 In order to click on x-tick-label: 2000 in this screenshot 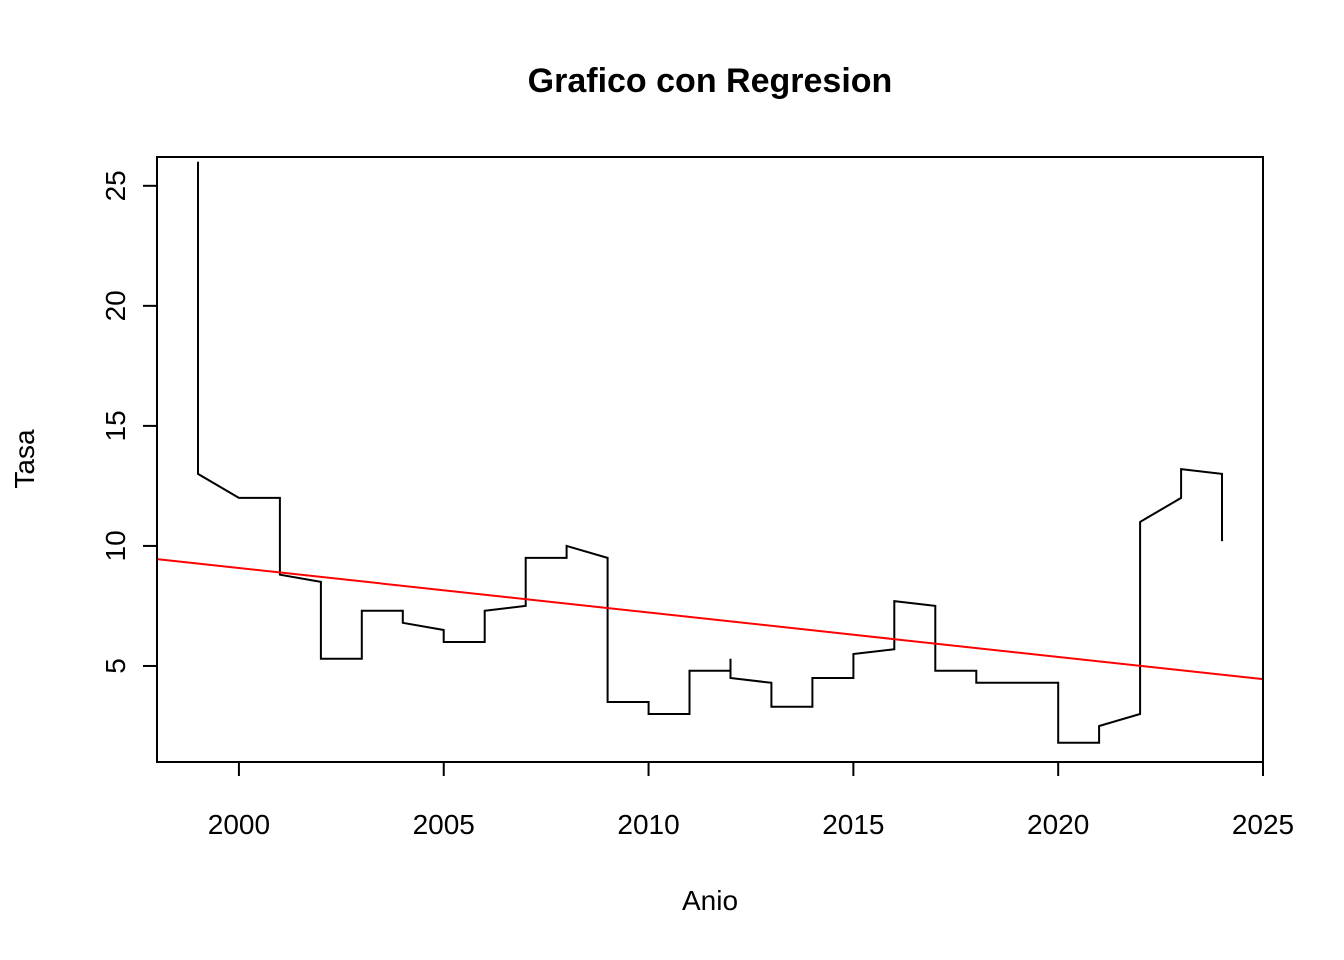, I will do `click(239, 824)`.